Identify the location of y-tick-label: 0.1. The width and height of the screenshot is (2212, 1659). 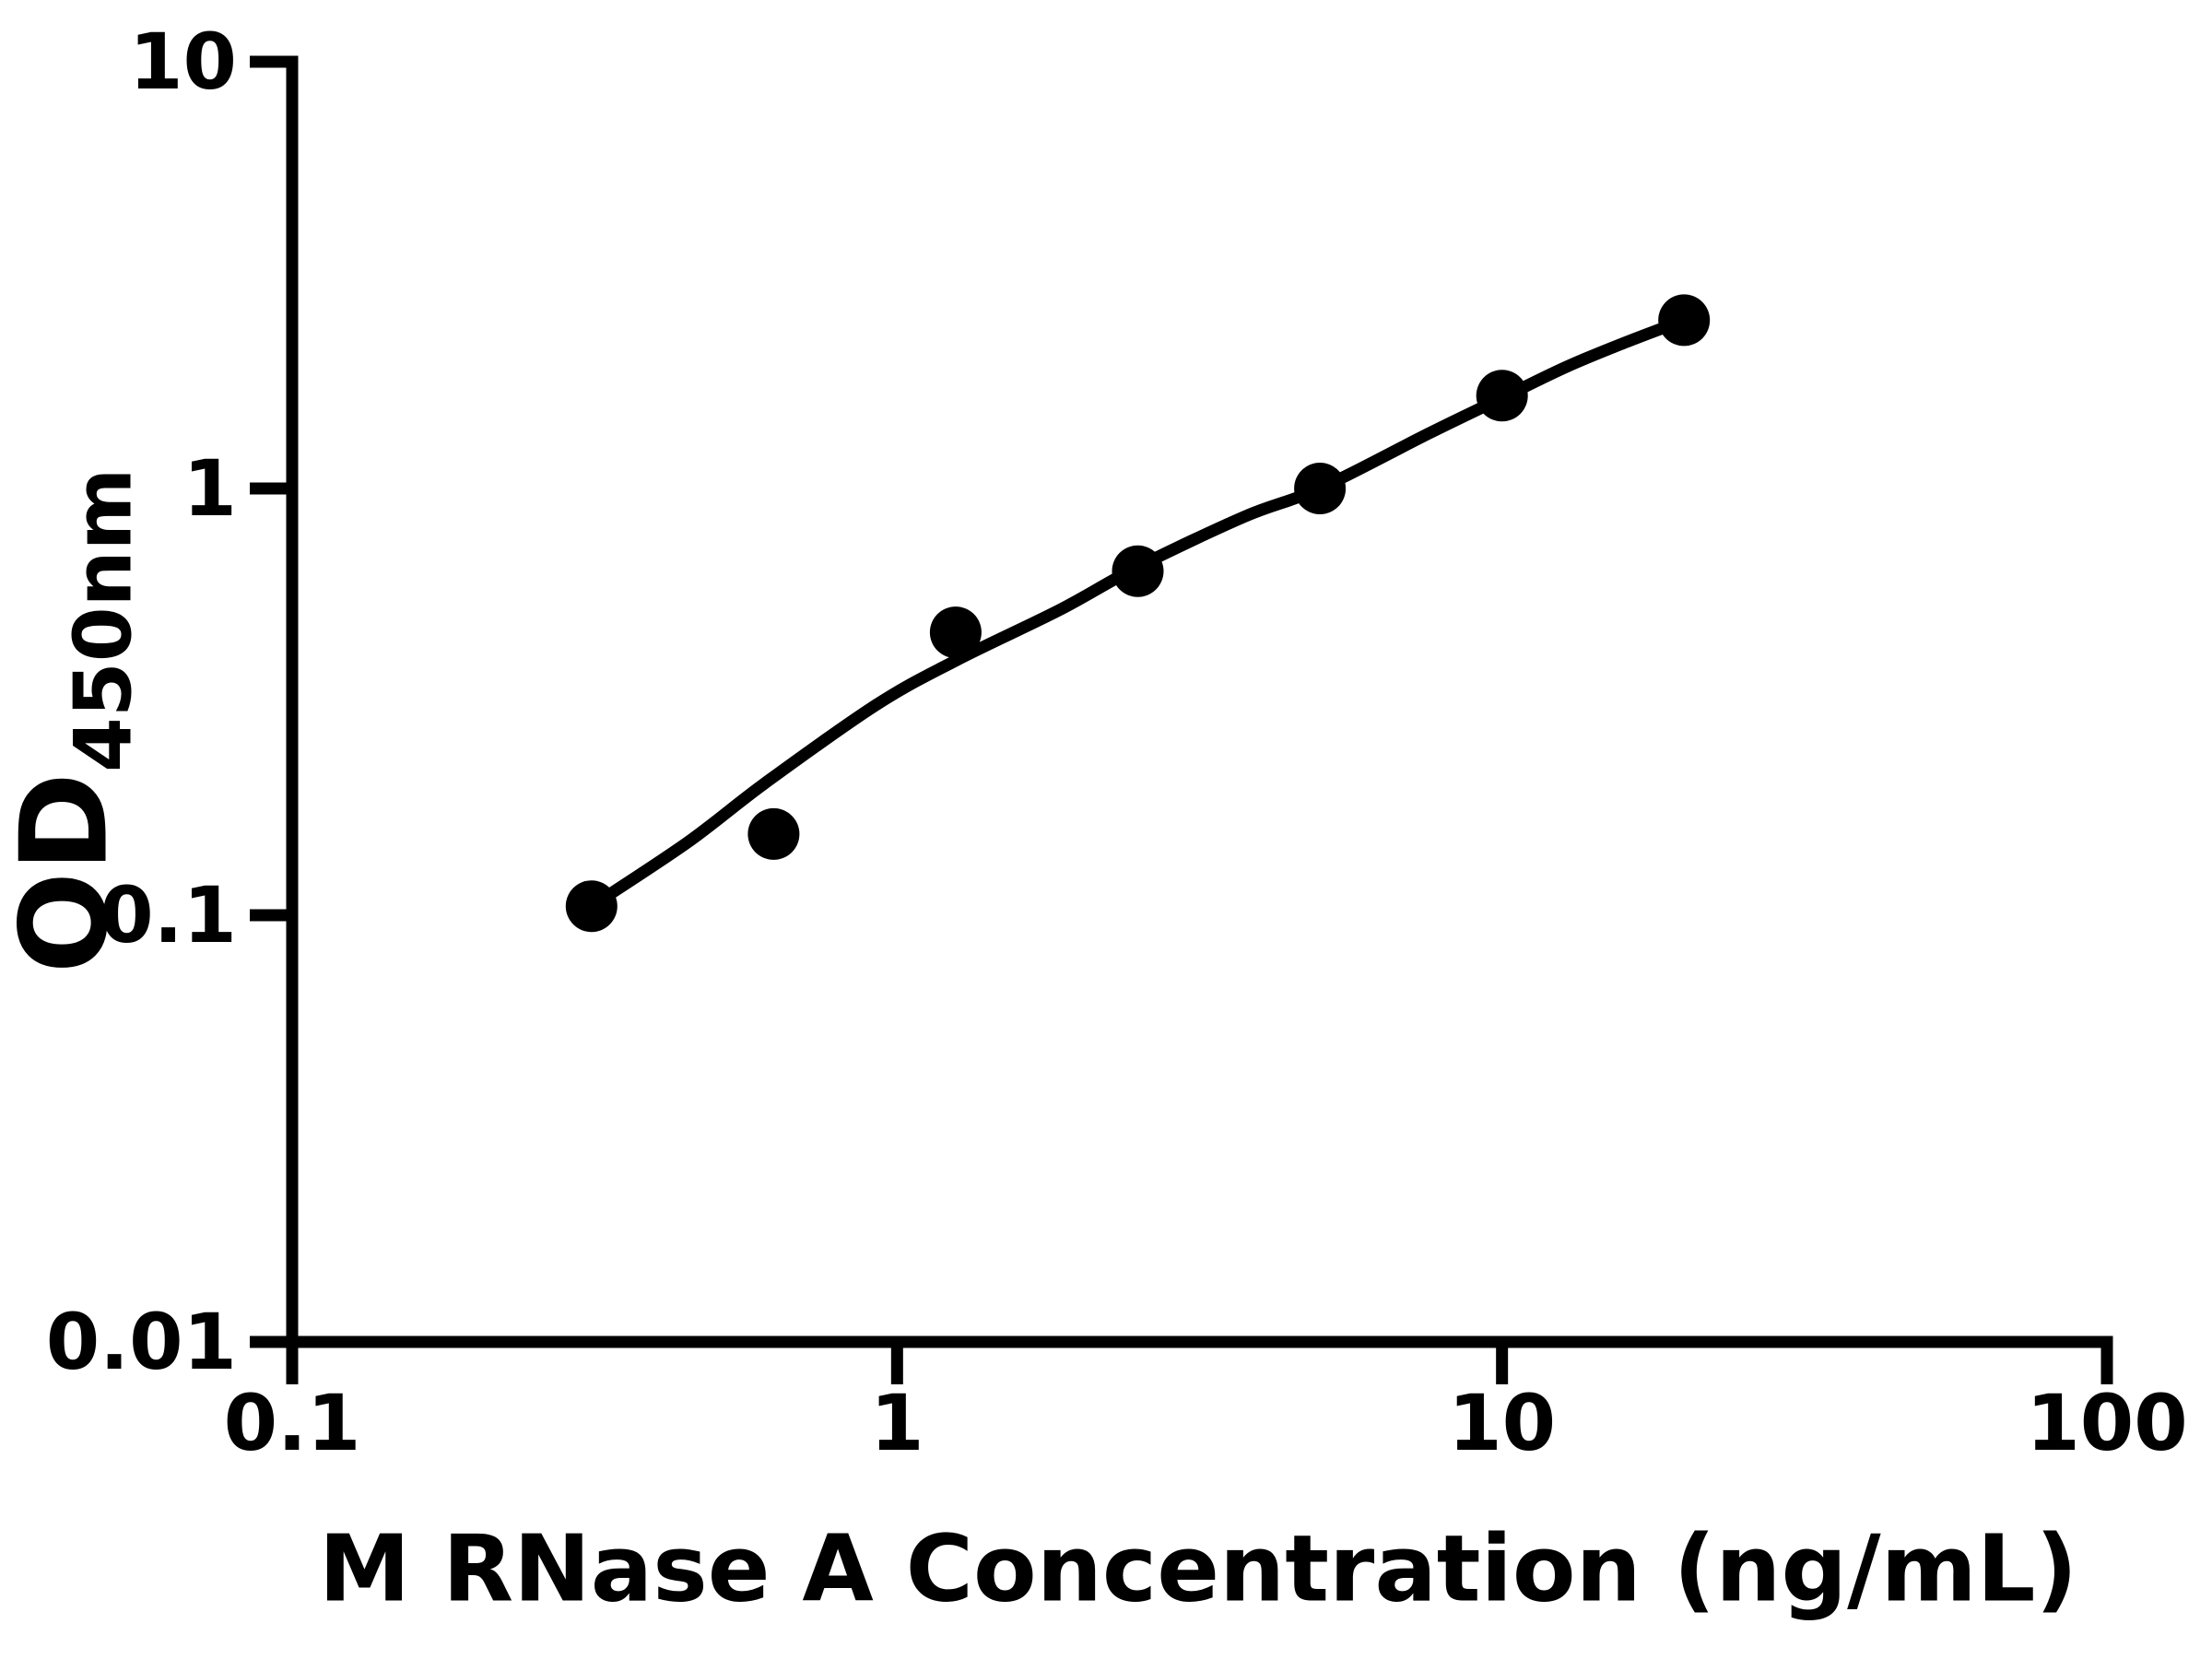
(168, 915).